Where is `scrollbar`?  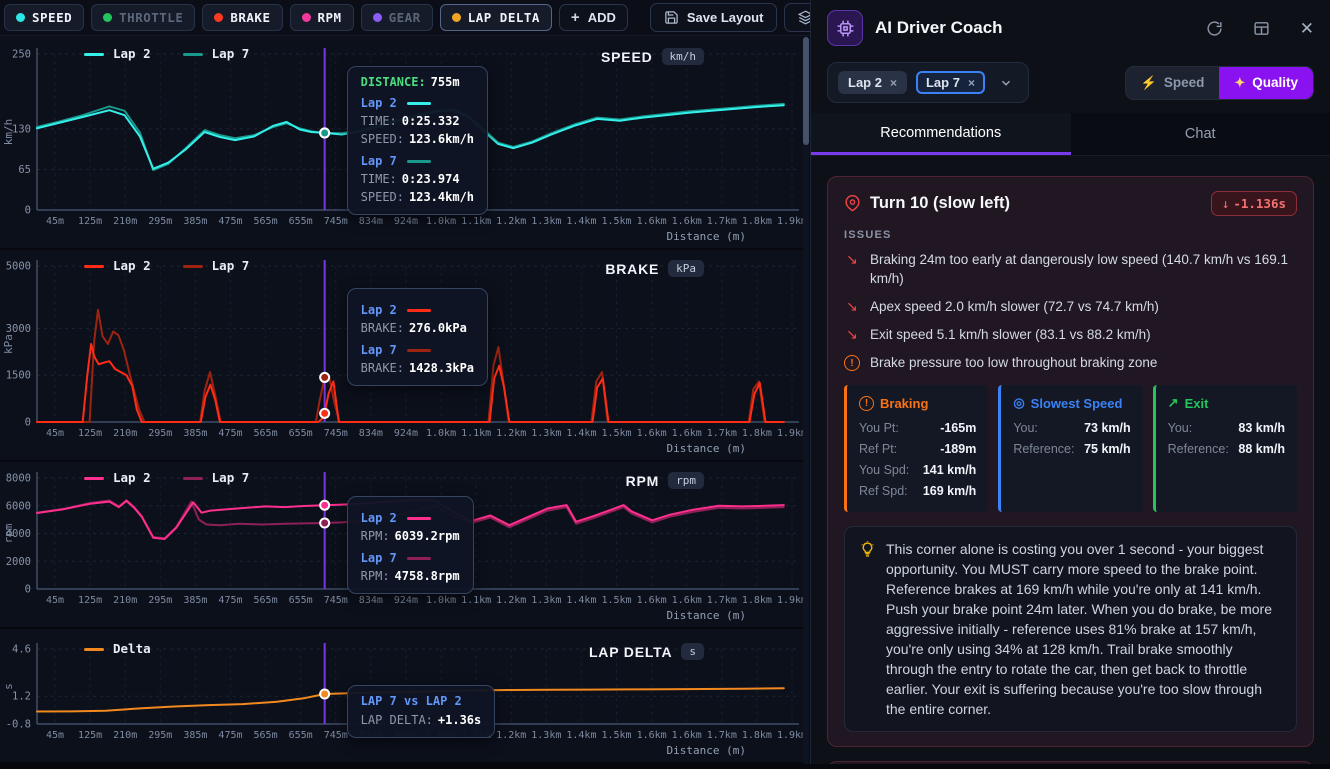 scrollbar is located at coordinates (806, 400).